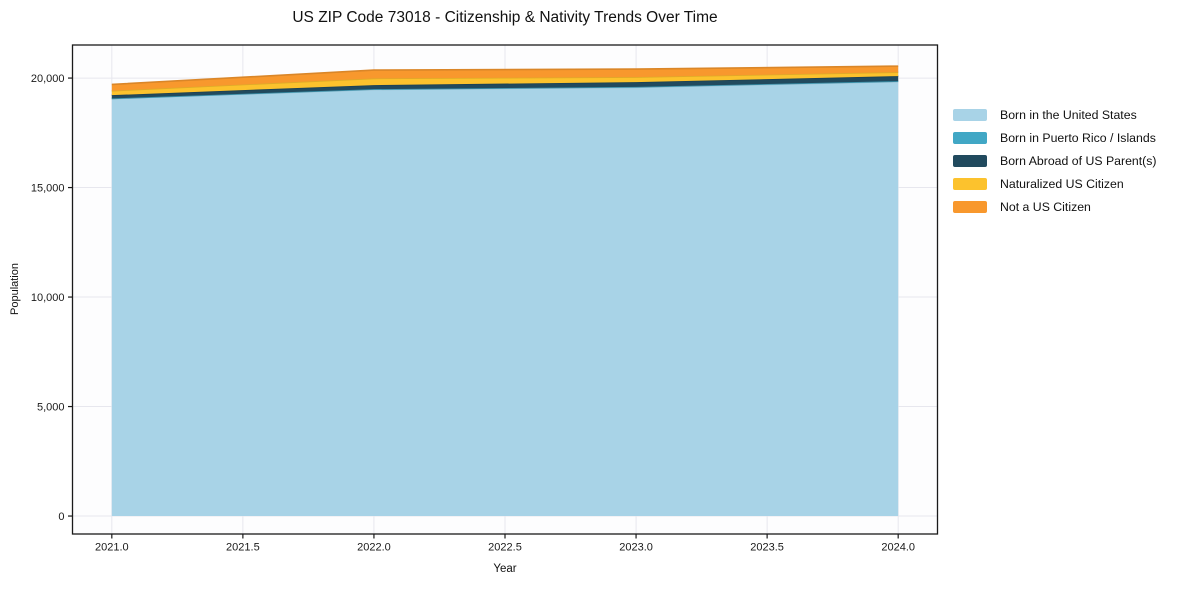  What do you see at coordinates (48, 188) in the screenshot?
I see `y-tick-label: 15,000` at bounding box center [48, 188].